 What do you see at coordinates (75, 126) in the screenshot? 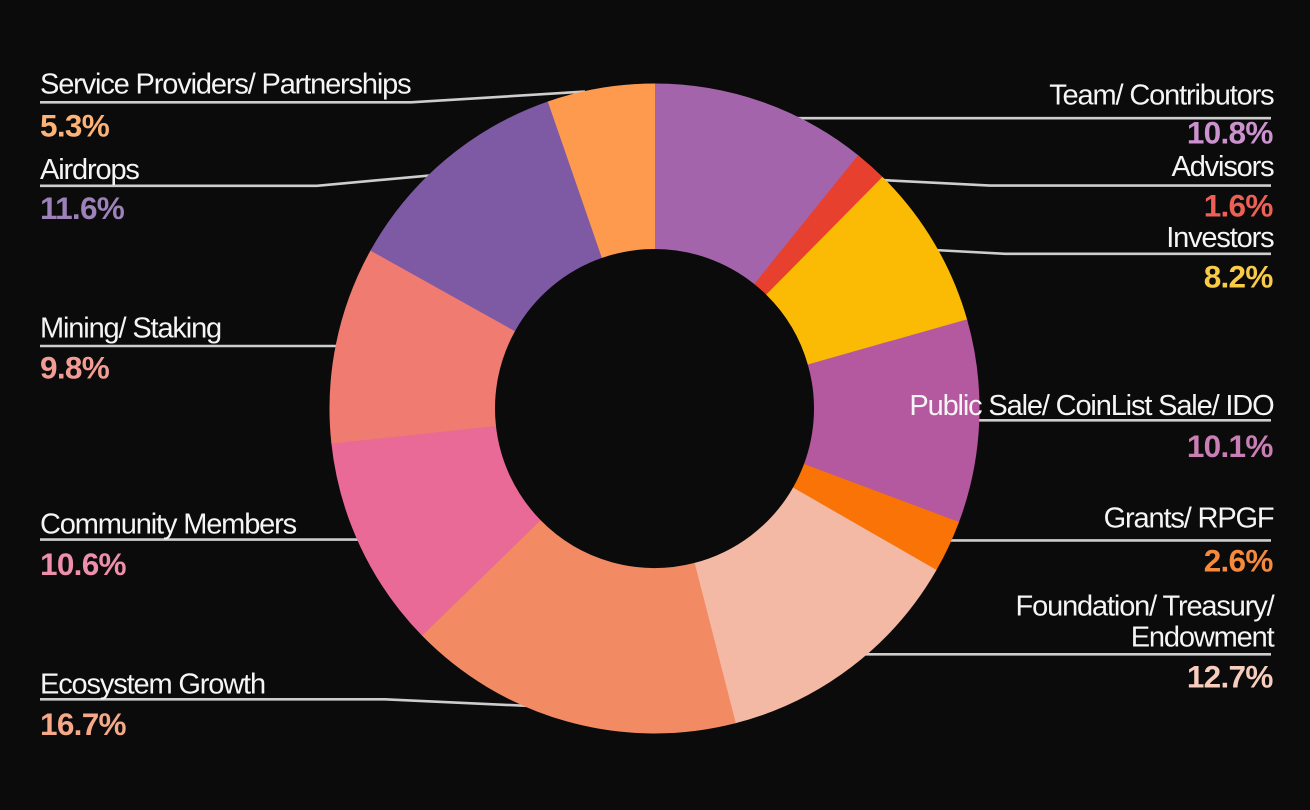
I see `svg-text: 5.3%` at bounding box center [75, 126].